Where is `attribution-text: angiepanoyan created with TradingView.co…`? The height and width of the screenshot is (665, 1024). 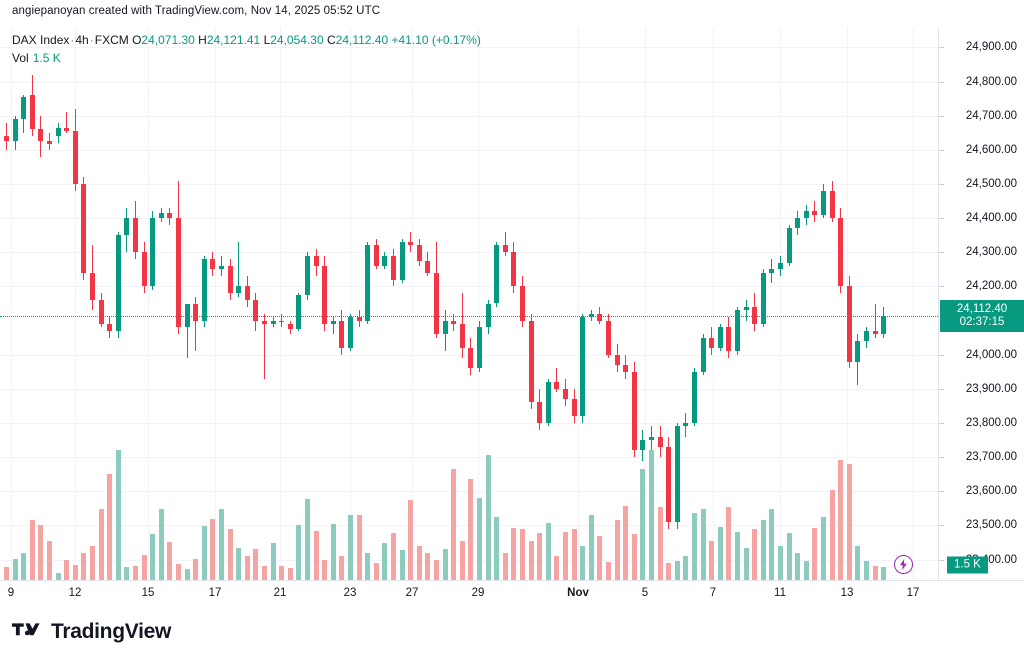
attribution-text: angiepanoyan created with TradingView.co… is located at coordinates (196, 11).